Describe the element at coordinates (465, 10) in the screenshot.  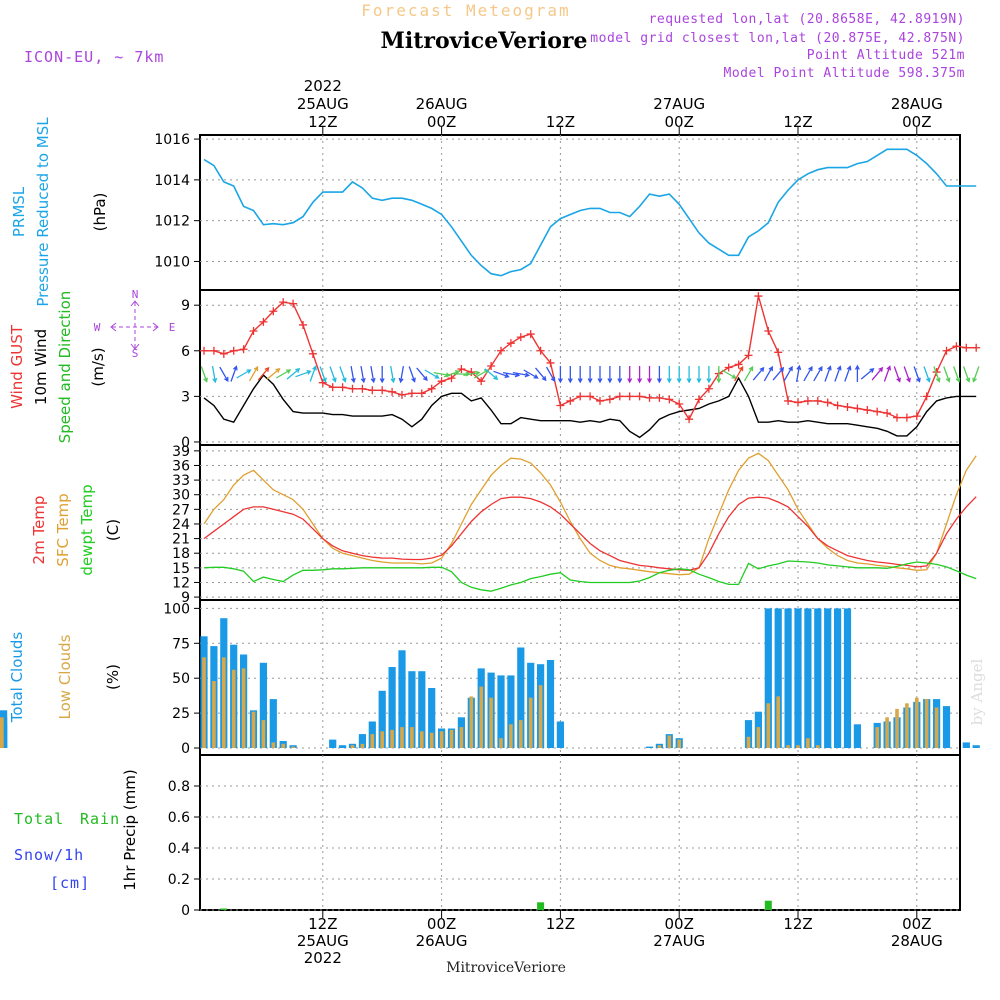
I see `subtitle: Forecast Meteogram` at that location.